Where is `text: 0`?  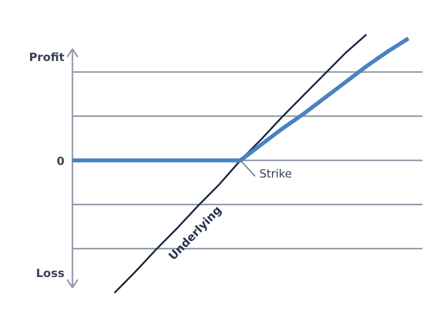 text: 0 is located at coordinates (60, 161).